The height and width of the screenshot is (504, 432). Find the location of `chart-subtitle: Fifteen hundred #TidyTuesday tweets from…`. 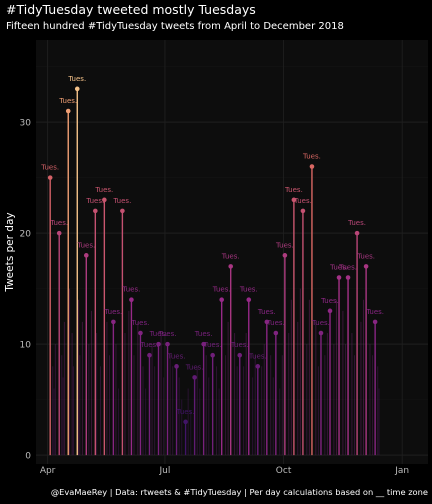

chart-subtitle: Fifteen hundred #TidyTuesday tweets from… is located at coordinates (175, 26).